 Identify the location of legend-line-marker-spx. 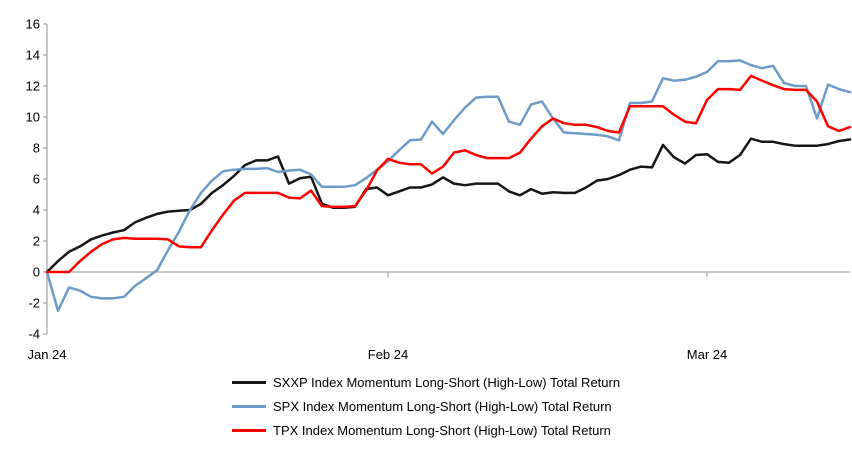
(249, 406).